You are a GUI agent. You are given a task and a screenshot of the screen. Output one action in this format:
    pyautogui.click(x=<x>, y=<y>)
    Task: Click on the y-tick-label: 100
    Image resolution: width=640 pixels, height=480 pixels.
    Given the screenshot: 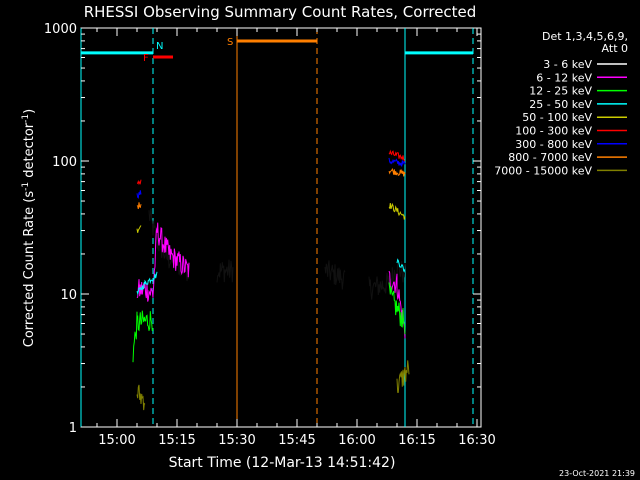 What is the action you would take?
    pyautogui.click(x=64, y=162)
    